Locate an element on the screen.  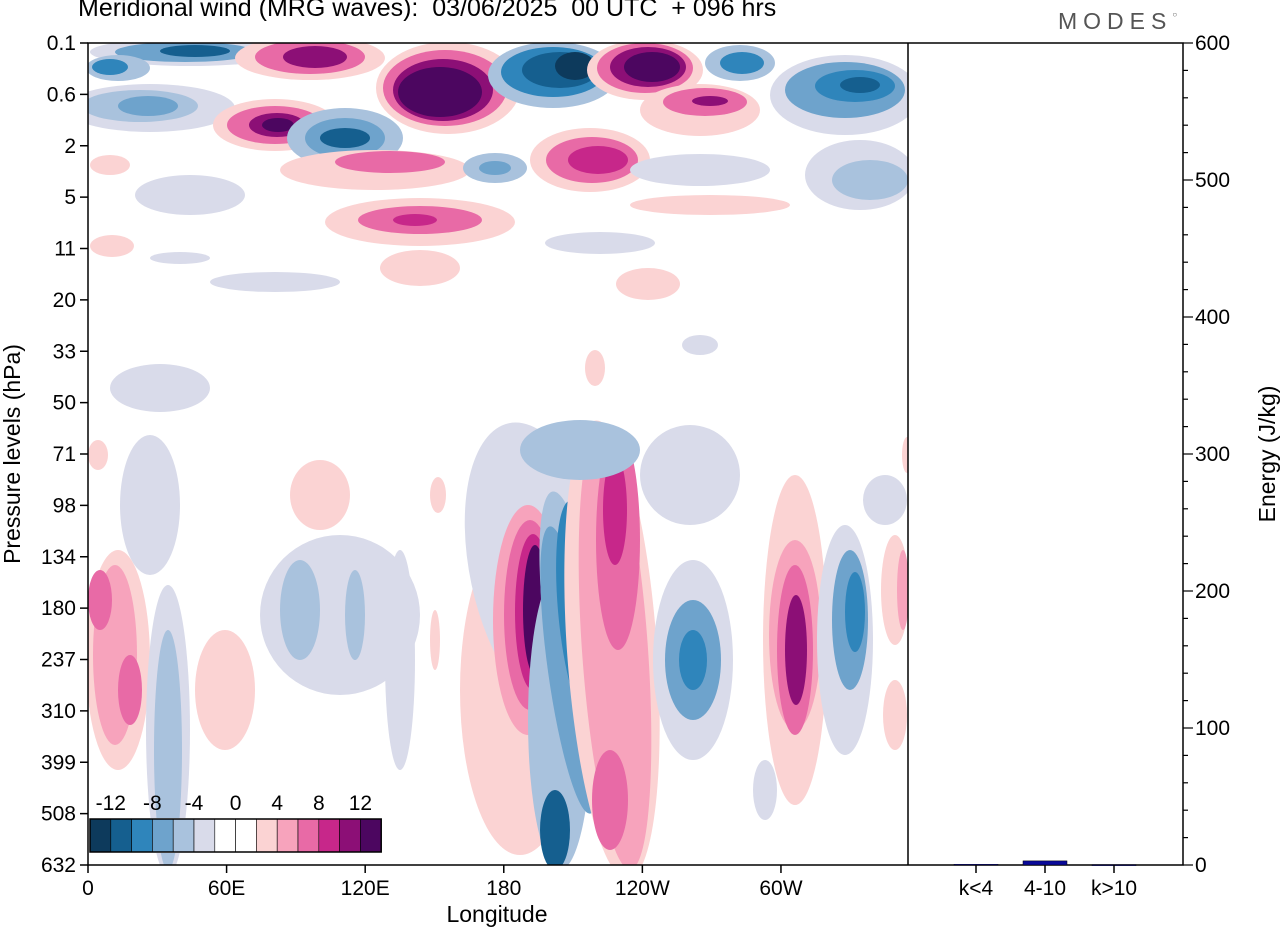
energy-tick-label: 300 is located at coordinates (1212, 454).